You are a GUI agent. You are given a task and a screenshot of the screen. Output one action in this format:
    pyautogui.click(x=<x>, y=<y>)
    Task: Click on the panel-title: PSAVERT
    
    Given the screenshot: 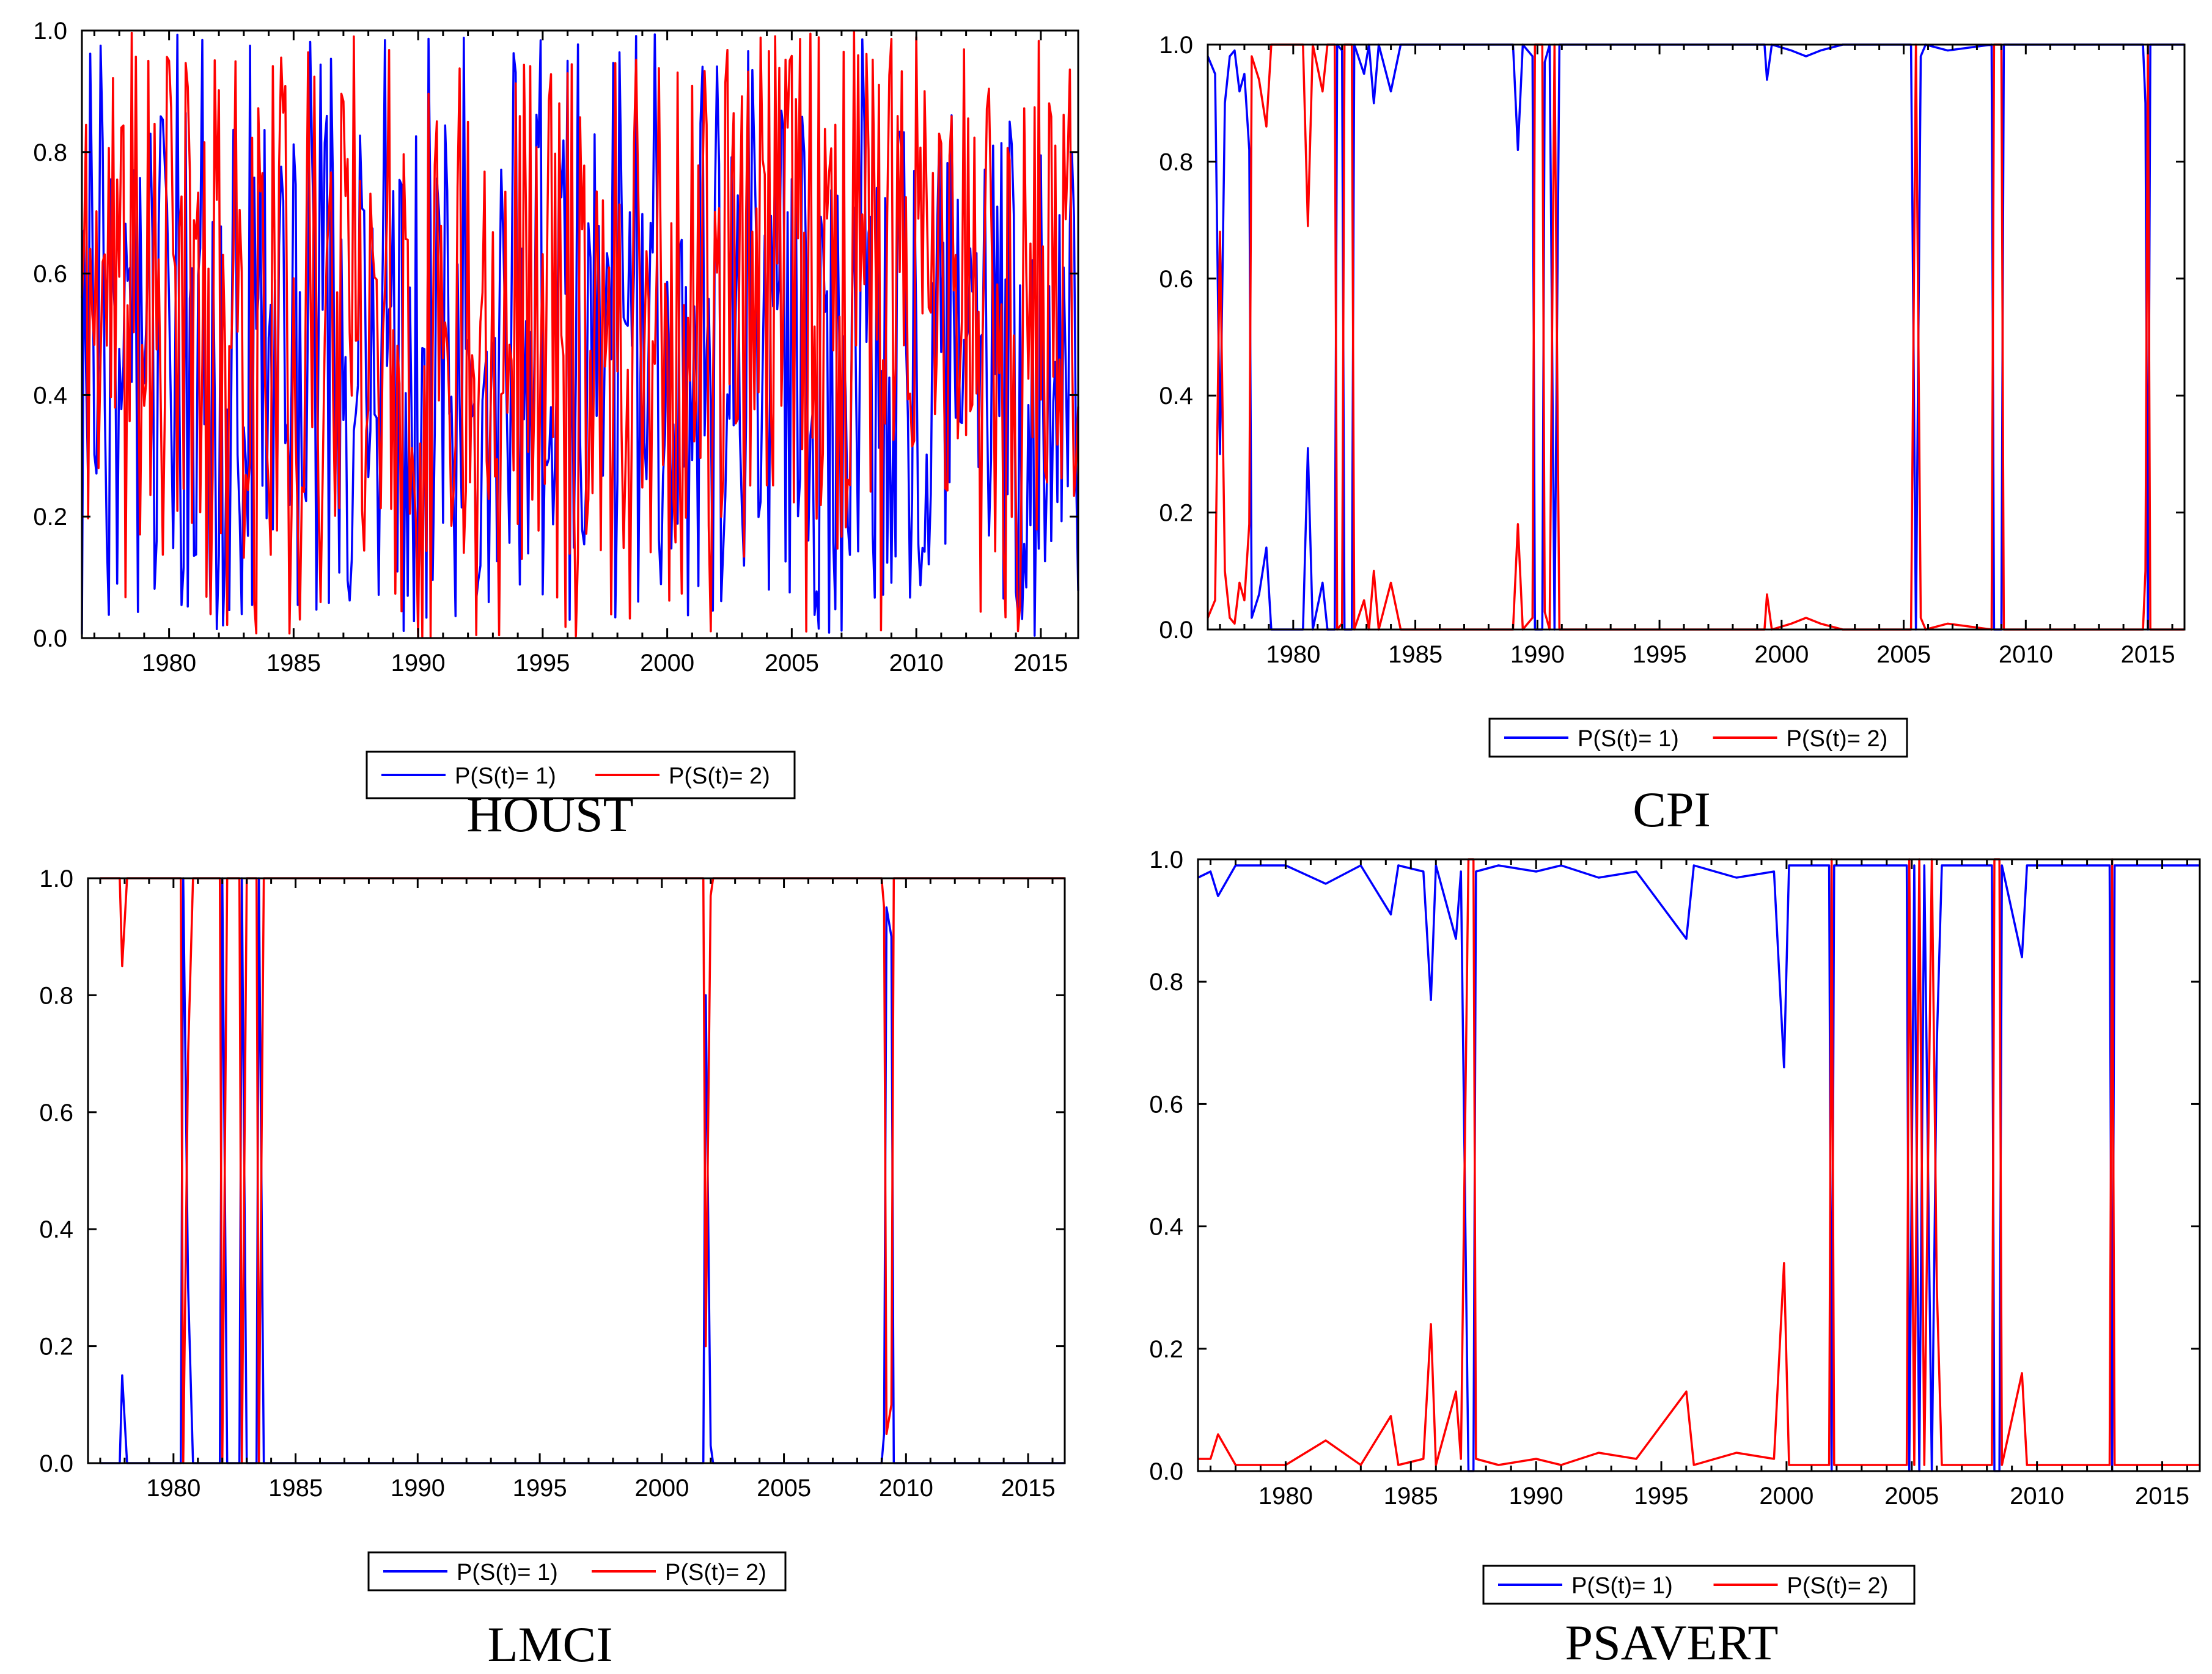 What is the action you would take?
    pyautogui.click(x=1672, y=1642)
    